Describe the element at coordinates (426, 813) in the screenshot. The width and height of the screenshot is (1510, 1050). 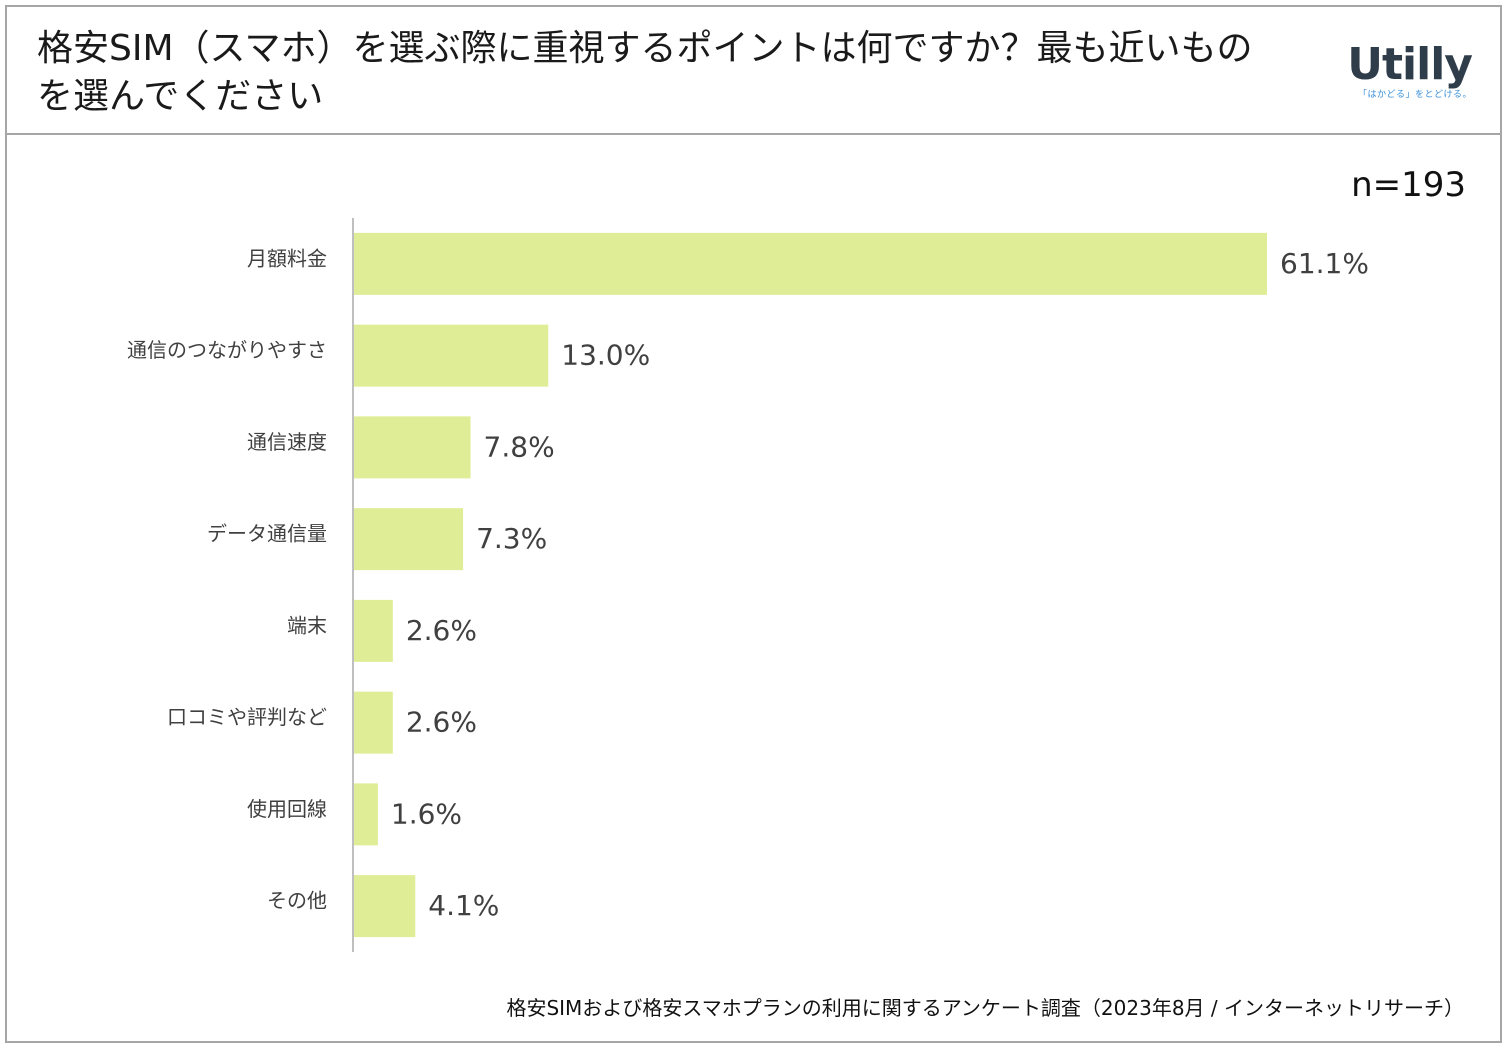
I see `value-label: 1.6%` at that location.